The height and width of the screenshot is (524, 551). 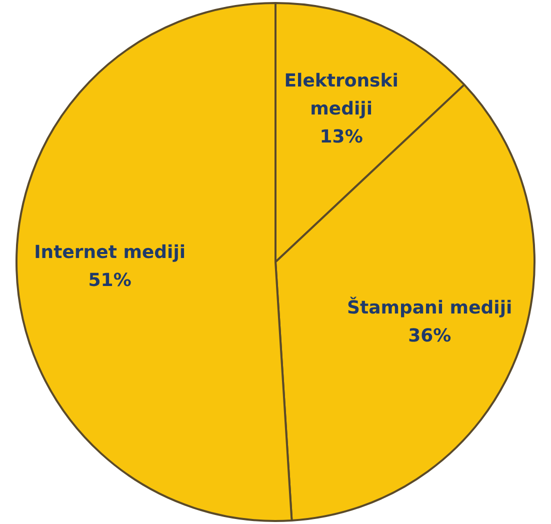 What do you see at coordinates (341, 95) in the screenshot?
I see `slice-label: Elektronski mediji` at bounding box center [341, 95].